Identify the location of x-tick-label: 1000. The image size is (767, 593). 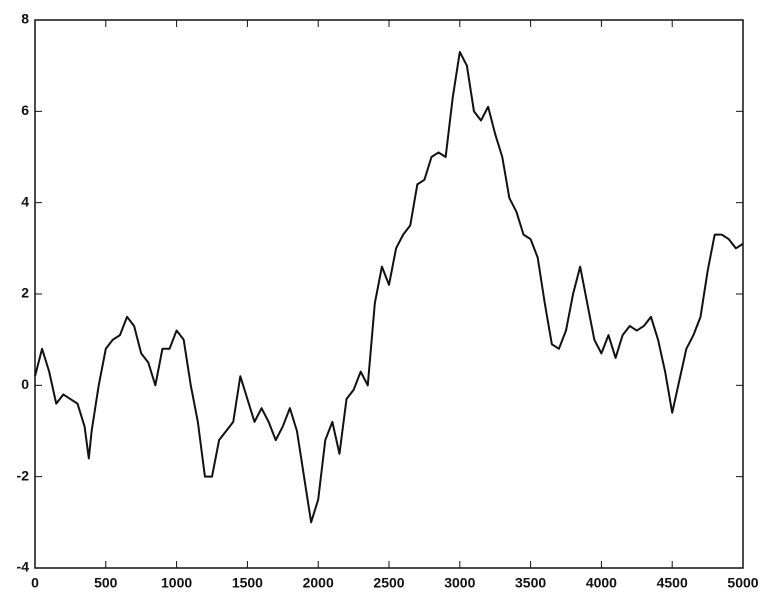
(176, 583).